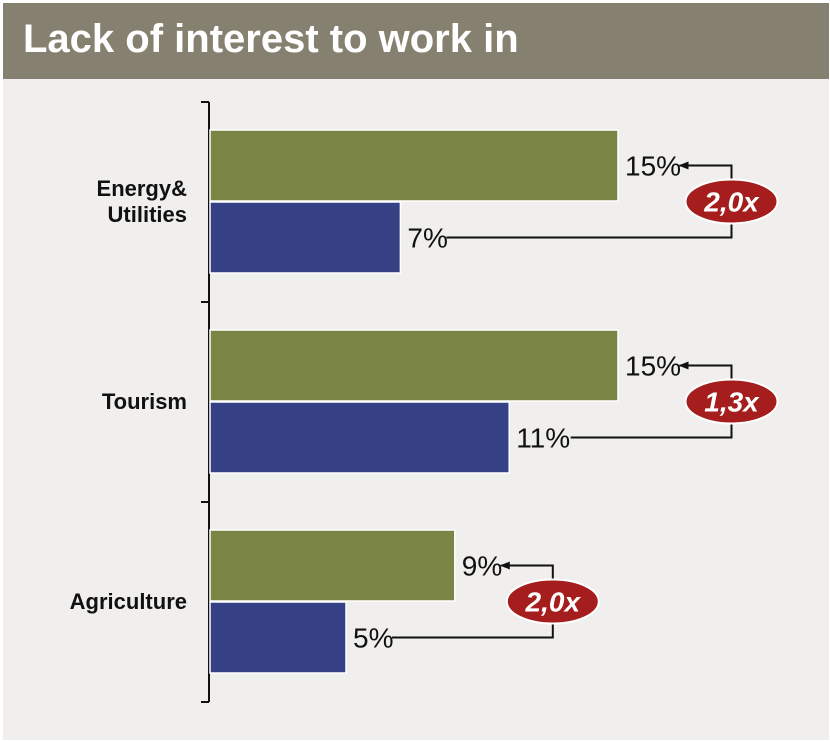  I want to click on chart-title: Lack of interest to work in, so click(271, 39).